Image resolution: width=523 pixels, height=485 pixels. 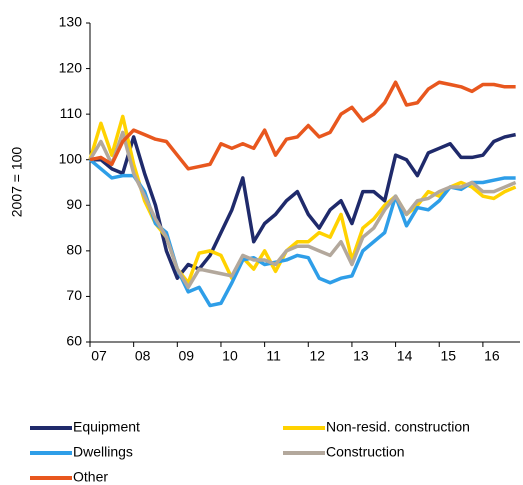 I want to click on x-tick-label: 16, so click(x=492, y=356).